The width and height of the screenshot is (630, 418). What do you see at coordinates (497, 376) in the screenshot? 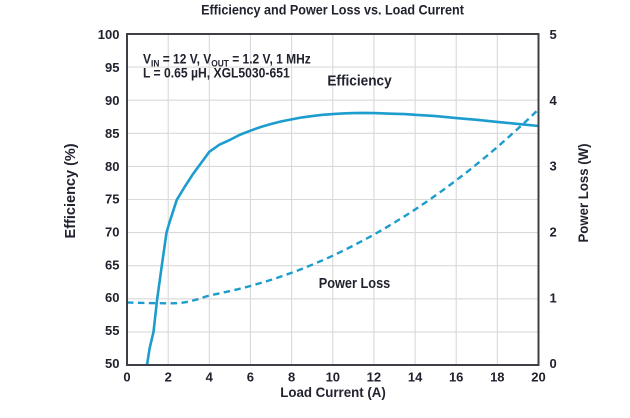
I see `svg-text: 18` at bounding box center [497, 376].